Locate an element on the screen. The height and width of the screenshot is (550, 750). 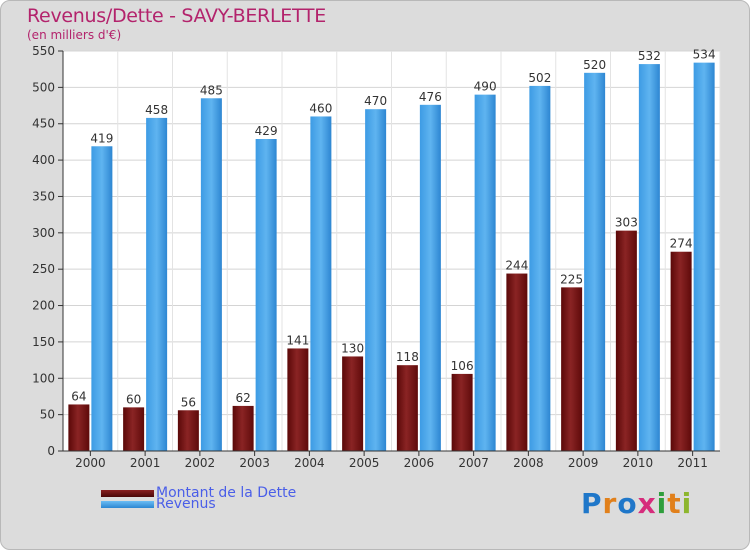
dette-data-label: 60 is located at coordinates (133, 399).